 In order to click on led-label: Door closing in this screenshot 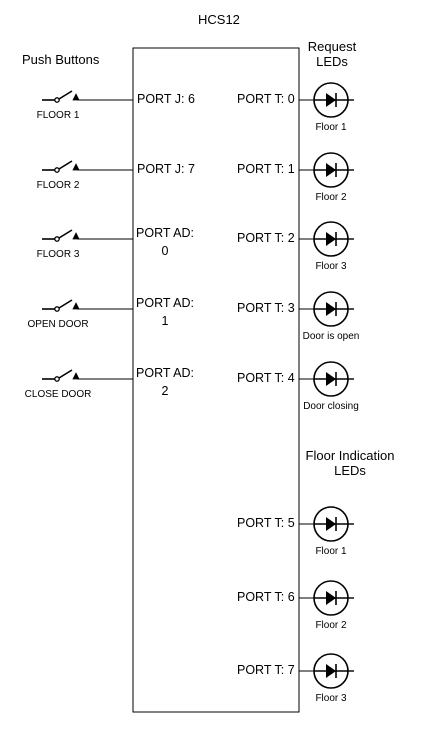, I will do `click(331, 406)`.